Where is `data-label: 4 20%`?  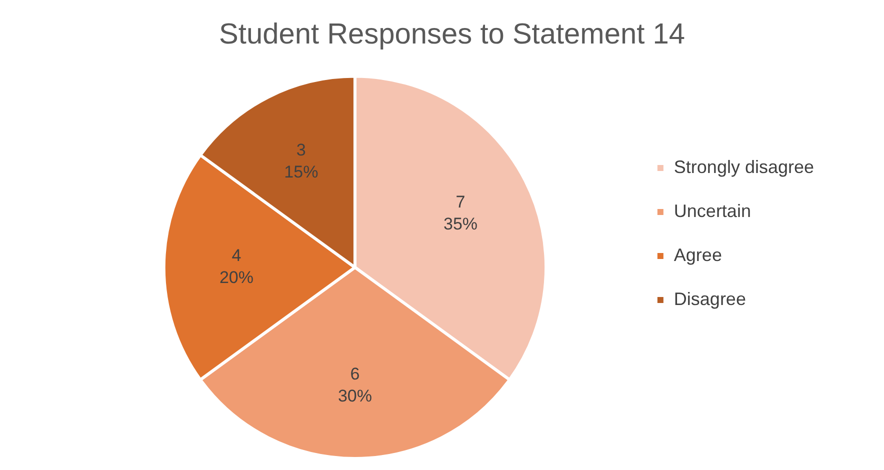
data-label: 4 20% is located at coordinates (236, 267).